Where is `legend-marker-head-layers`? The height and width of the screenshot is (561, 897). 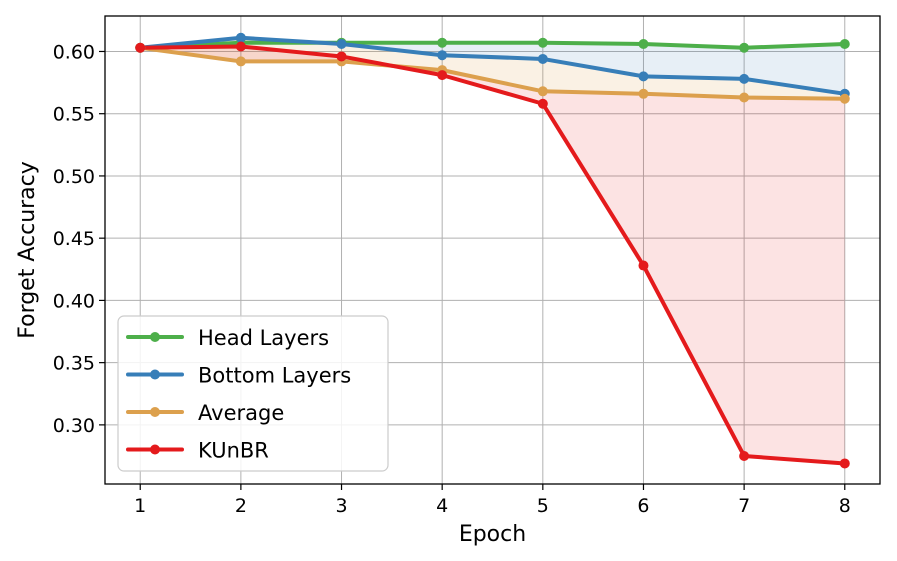 legend-marker-head-layers is located at coordinates (155, 337).